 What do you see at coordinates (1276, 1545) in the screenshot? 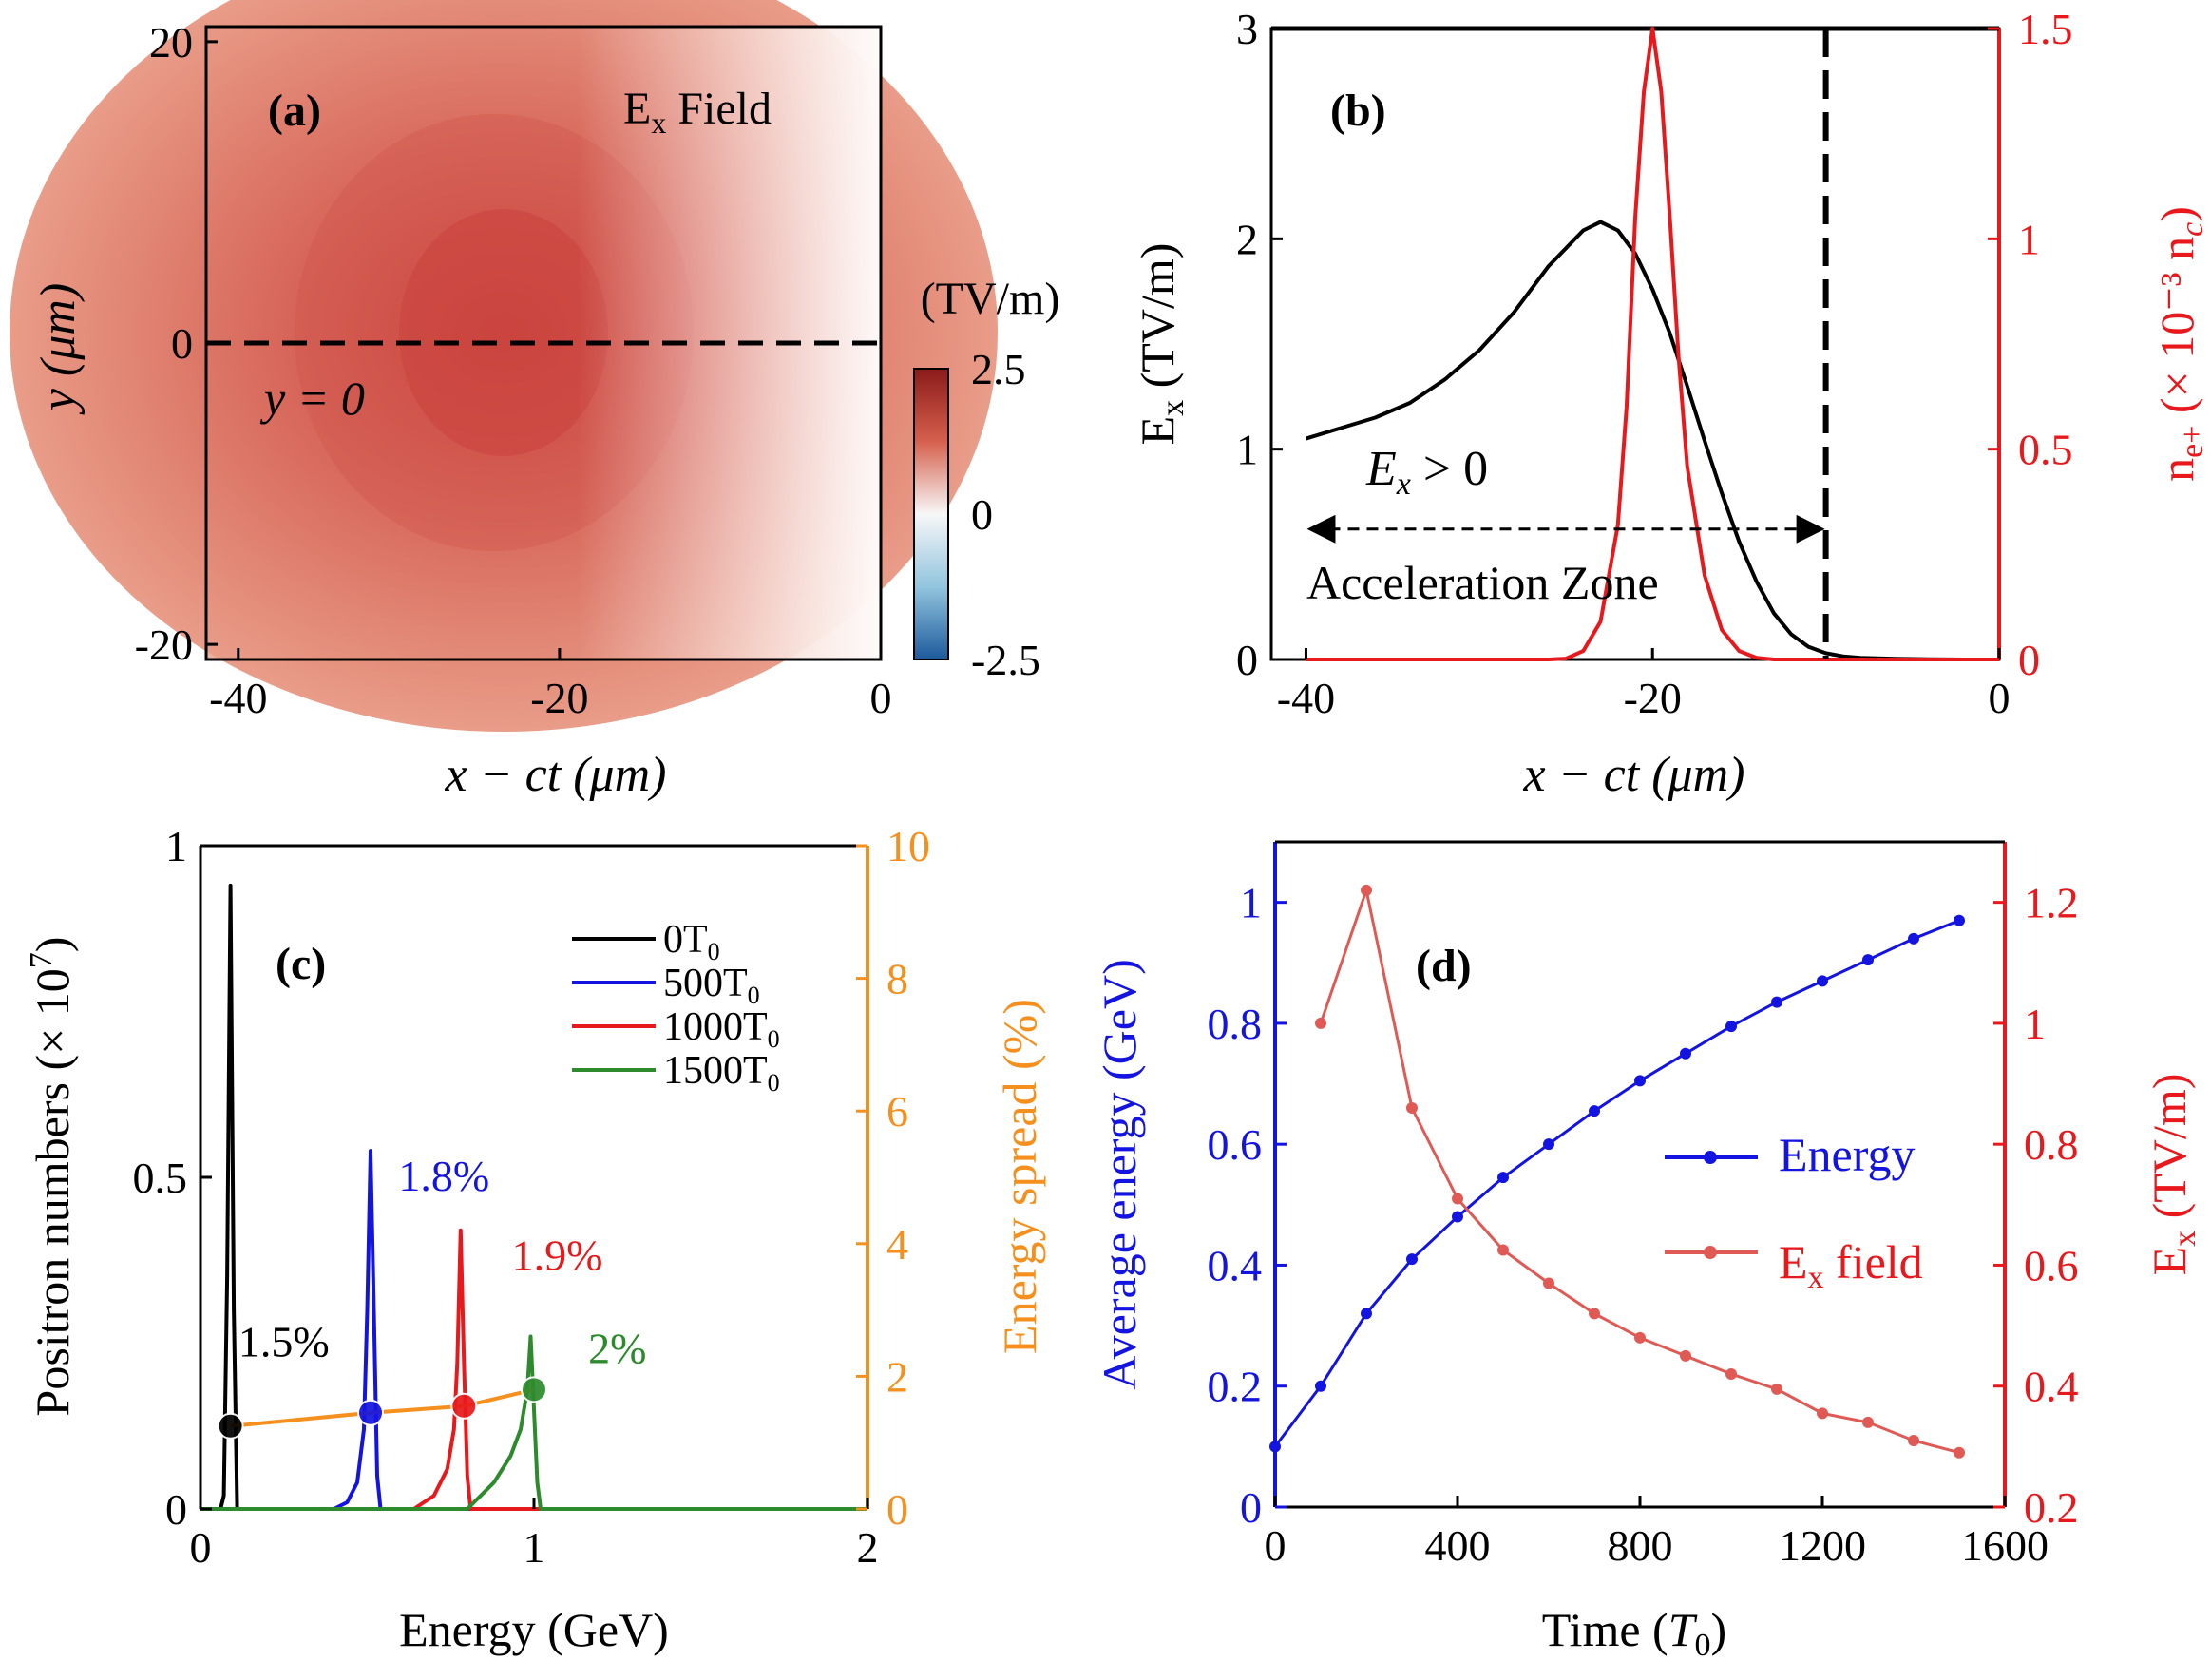
I see `panel-d-xtick-label: 0` at bounding box center [1276, 1545].